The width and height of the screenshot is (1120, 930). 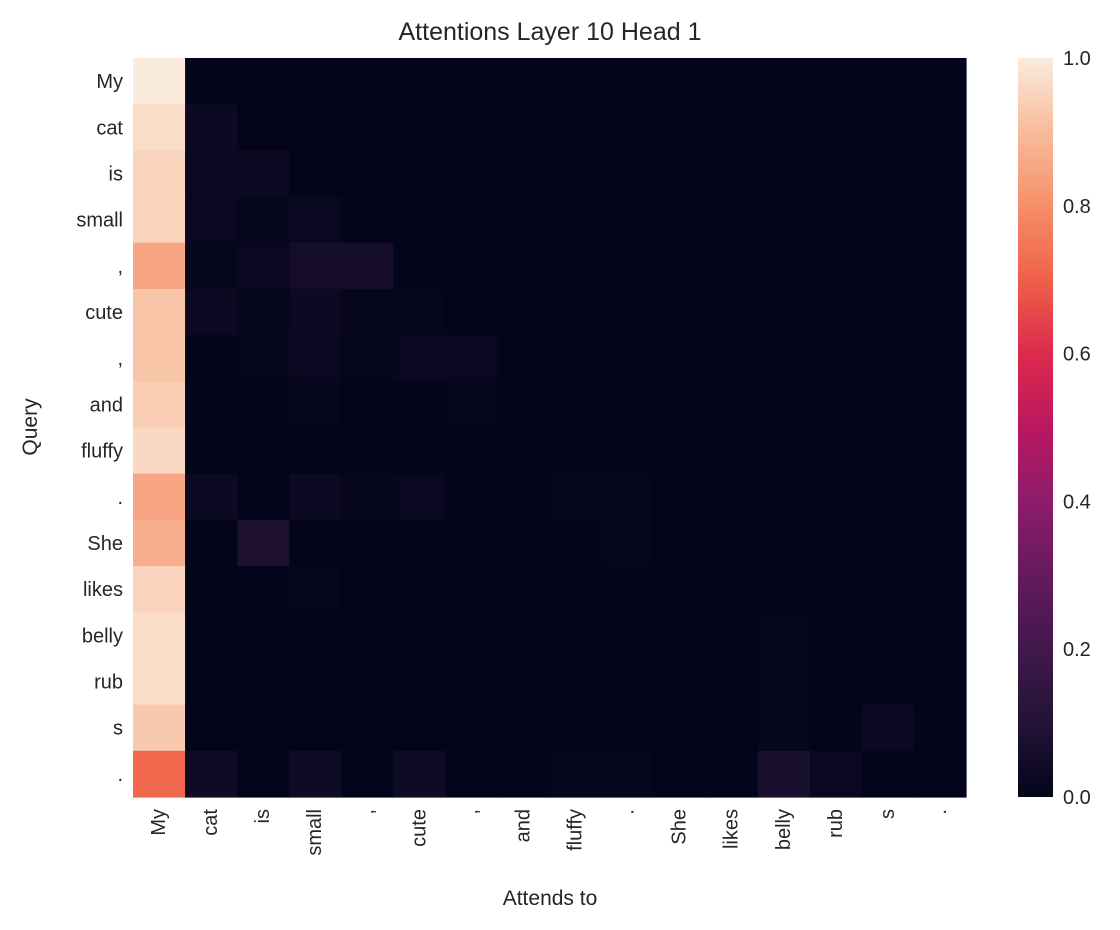 What do you see at coordinates (116, 174) in the screenshot?
I see `y-tick-label: is` at bounding box center [116, 174].